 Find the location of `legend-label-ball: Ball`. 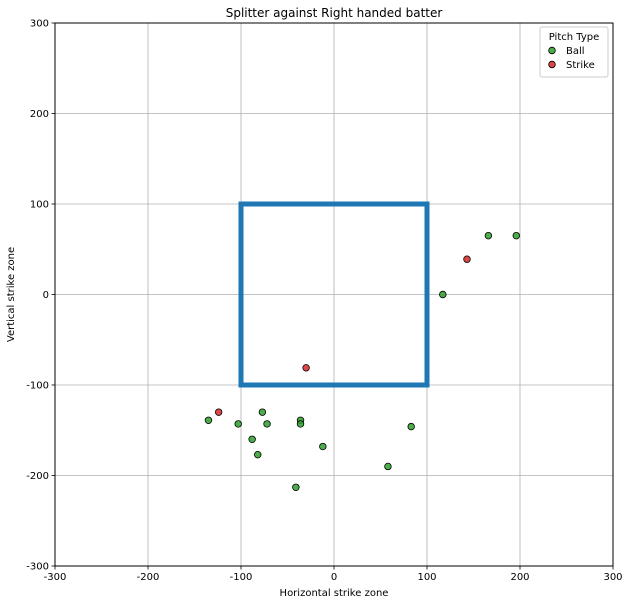

legend-label-ball: Ball is located at coordinates (575, 51).